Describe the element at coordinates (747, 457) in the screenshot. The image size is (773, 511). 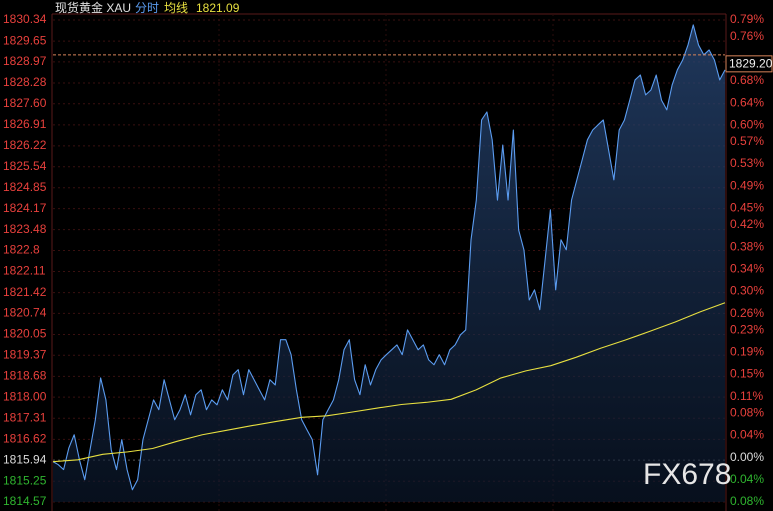
I see `y2-tick-label: 0.00%` at that location.